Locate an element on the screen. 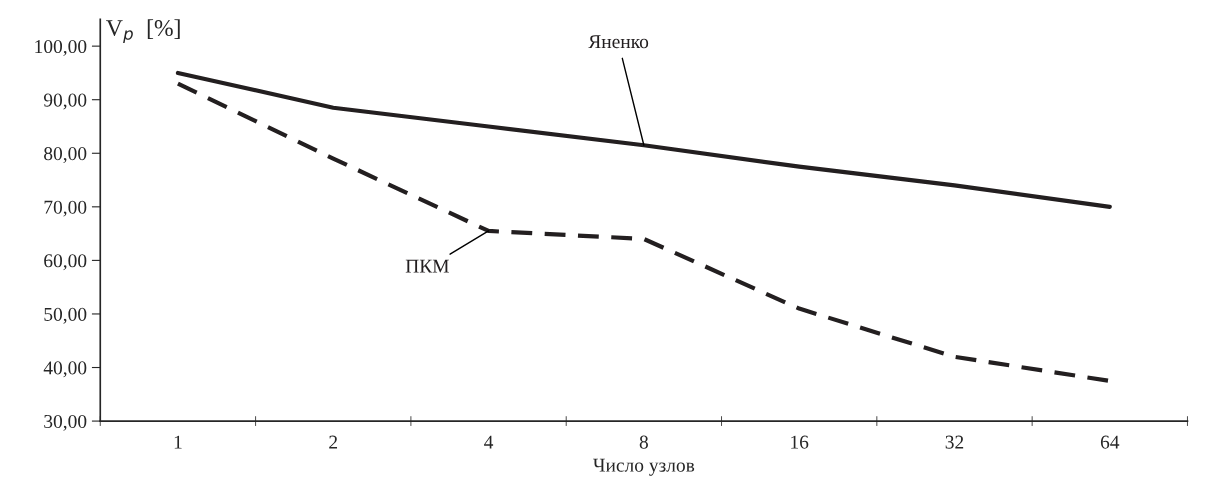  y-tick-label: 80,00 is located at coordinates (65, 155).